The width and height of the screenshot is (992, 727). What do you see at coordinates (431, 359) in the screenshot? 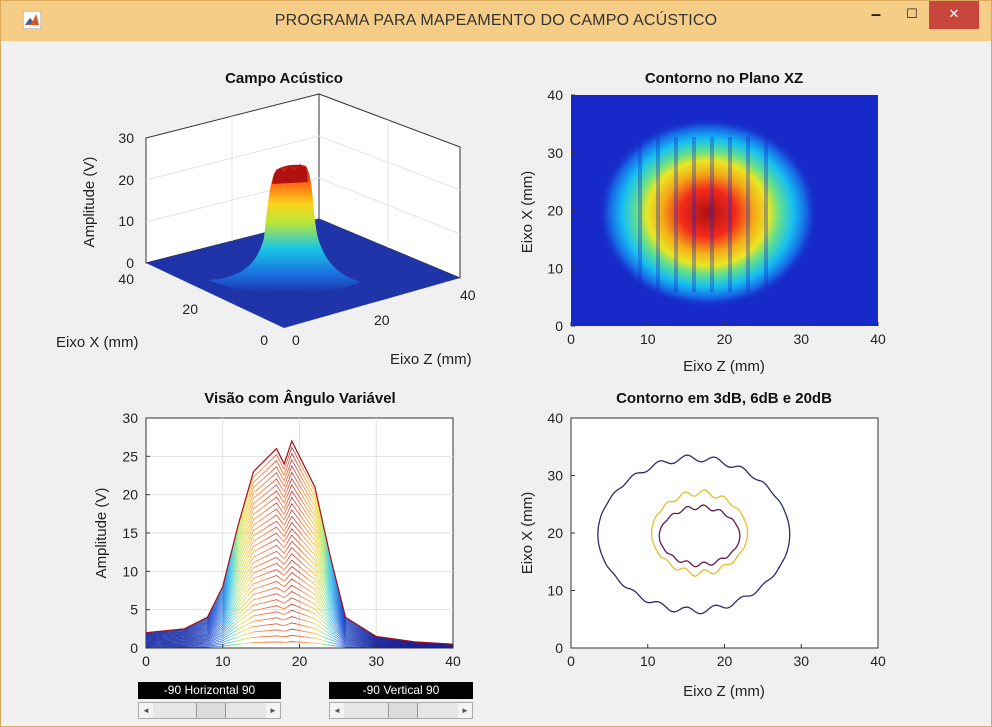
I see `surface-ylabel: Eixo Z (mm)` at bounding box center [431, 359].